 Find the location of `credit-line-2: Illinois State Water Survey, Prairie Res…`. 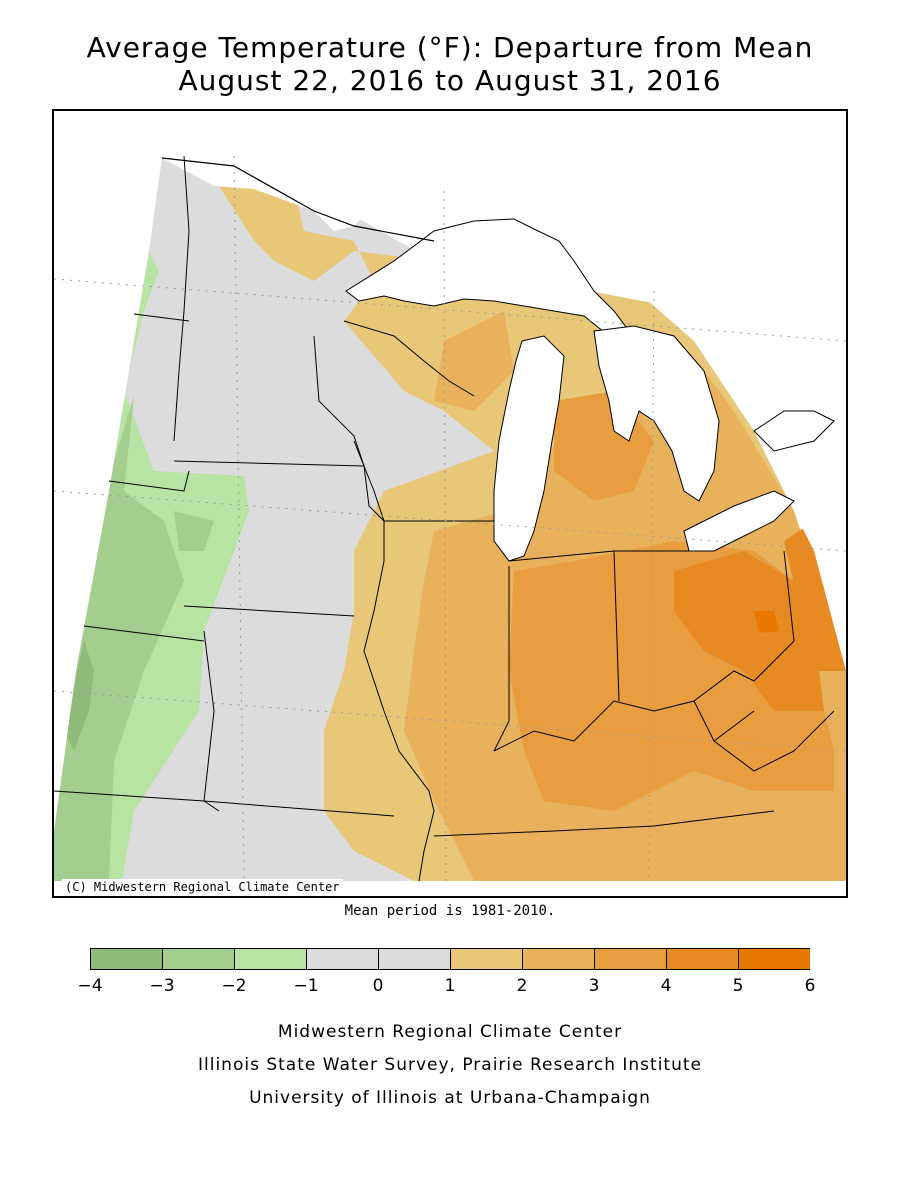

credit-line-2: Illinois State Water Survey, Prairie Res… is located at coordinates (450, 1065).